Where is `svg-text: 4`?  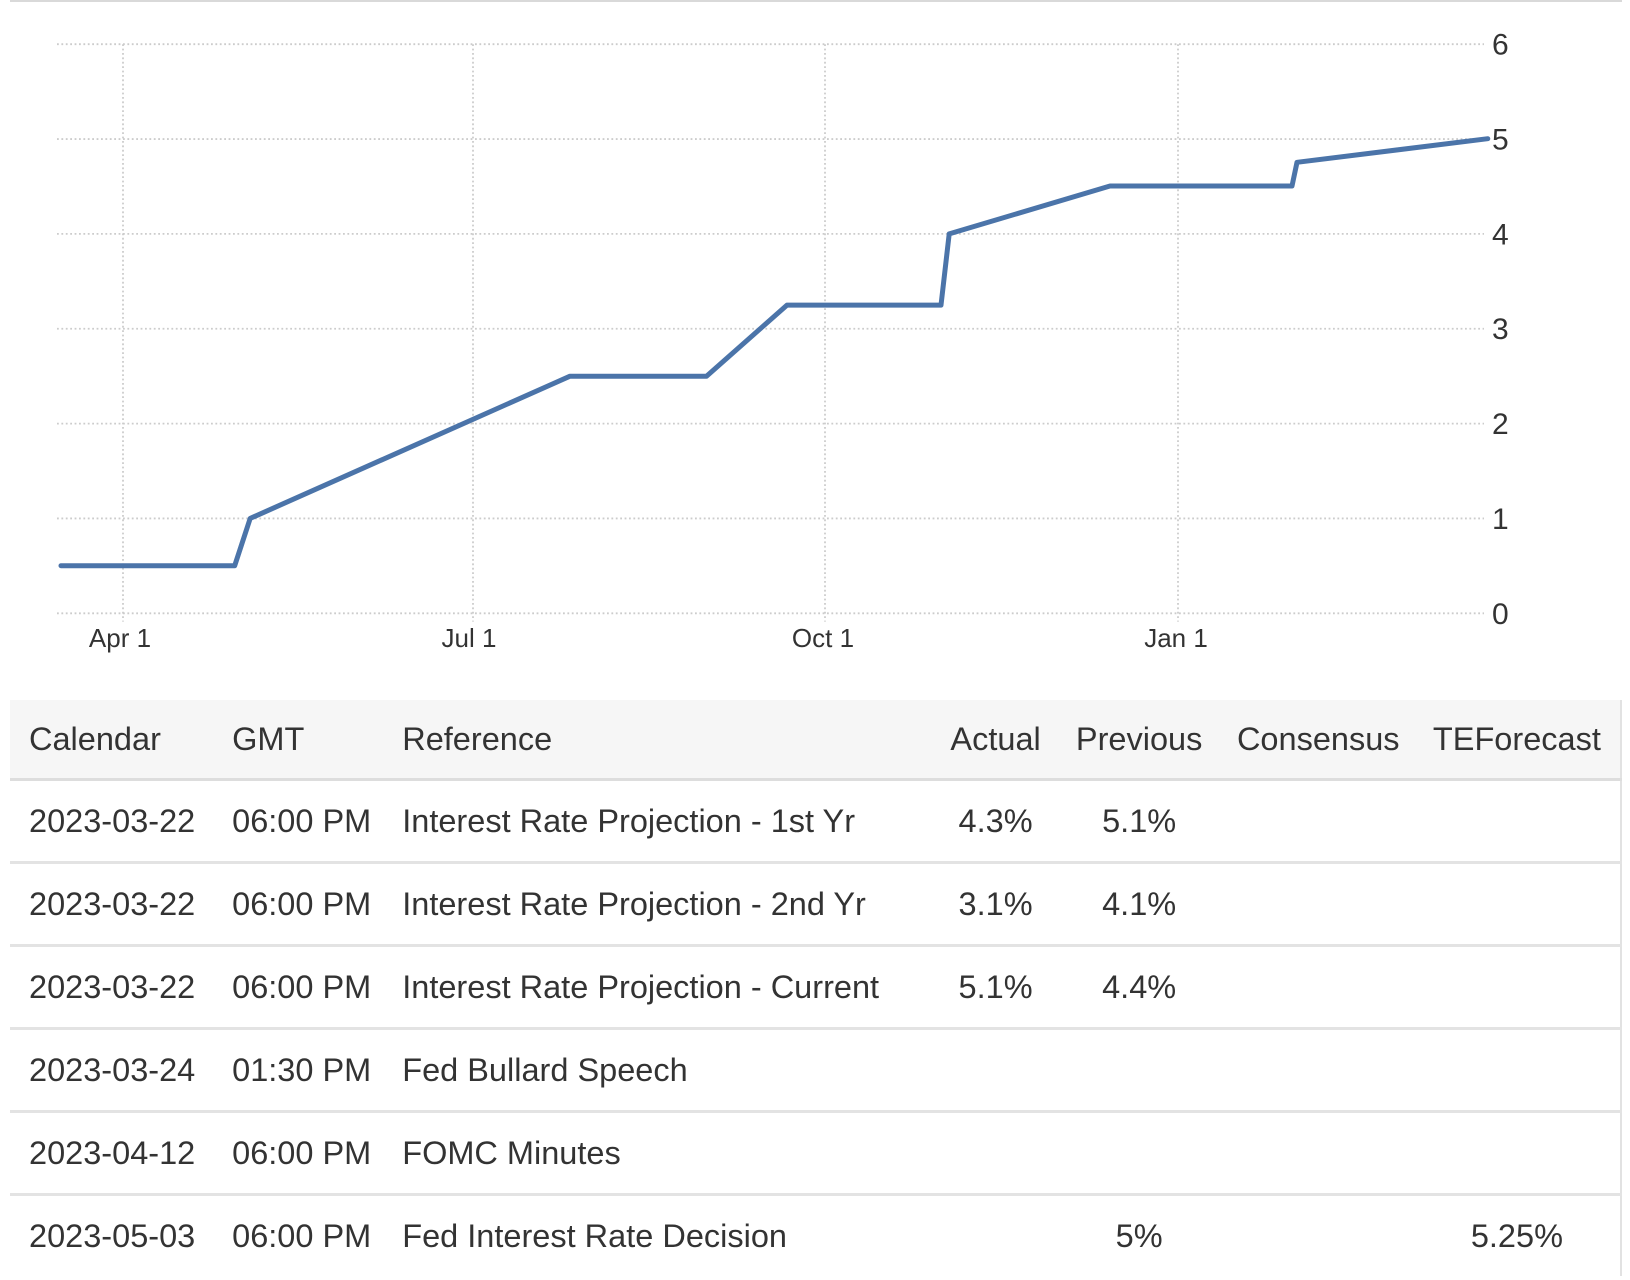 svg-text: 4 is located at coordinates (1500, 235).